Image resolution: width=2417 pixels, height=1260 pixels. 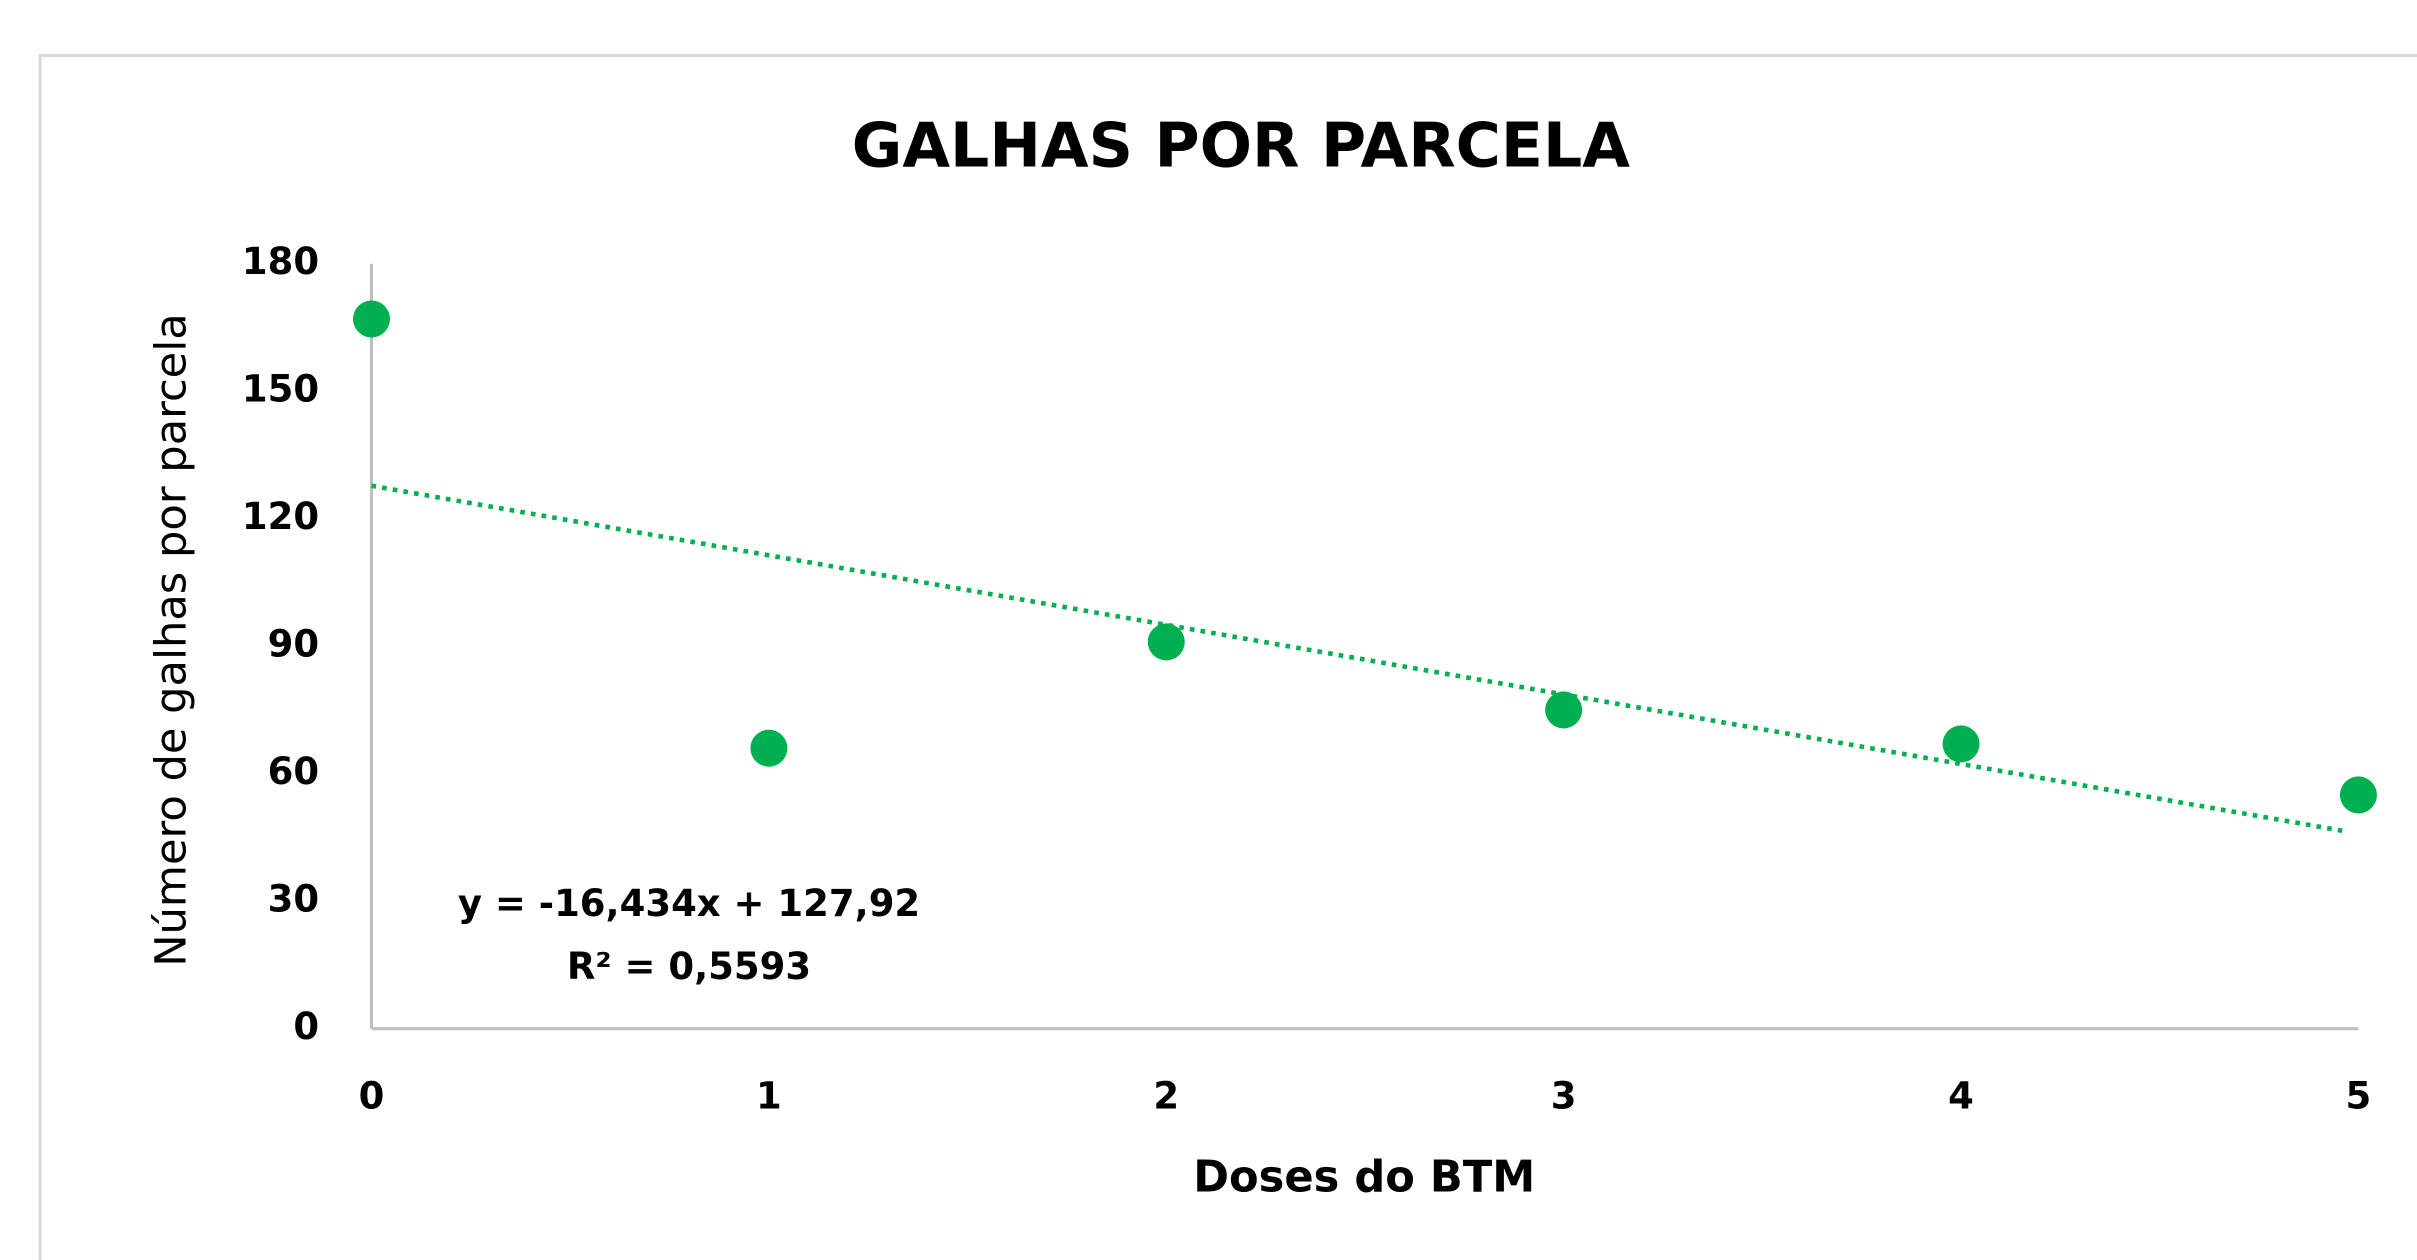 I want to click on chart-title: GALHAS POR PARCELA, so click(x=1241, y=146).